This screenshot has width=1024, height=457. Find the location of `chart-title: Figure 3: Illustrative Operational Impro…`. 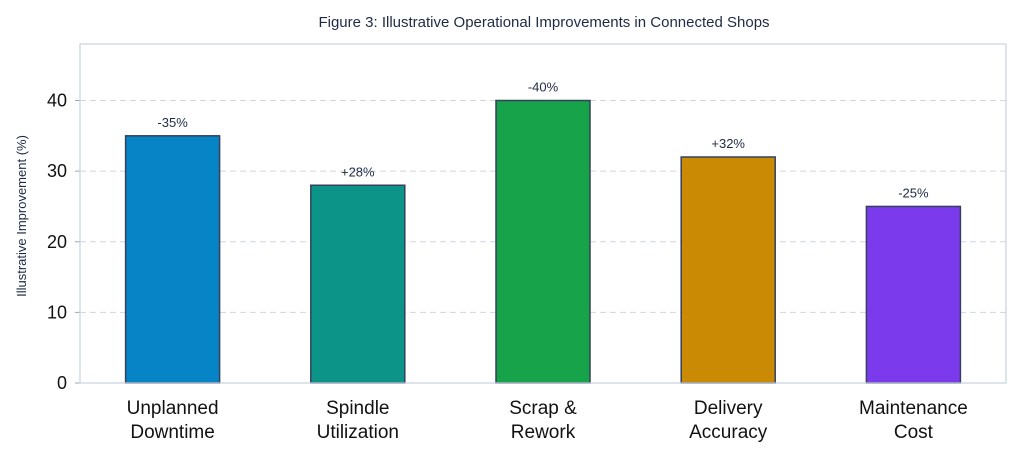

chart-title: Figure 3: Illustrative Operational Impro… is located at coordinates (543, 22).